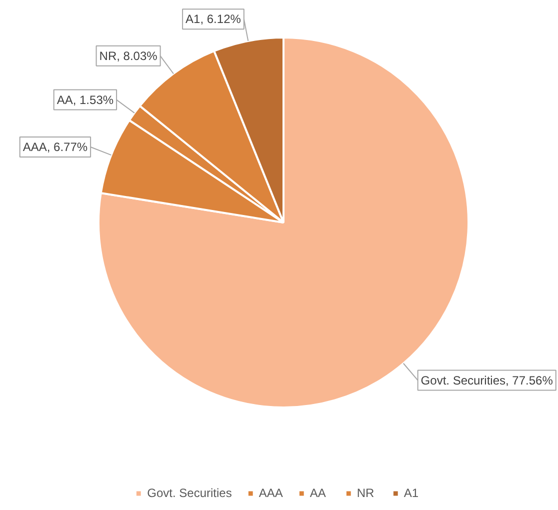 This screenshot has height=510, width=558. What do you see at coordinates (214, 19) in the screenshot?
I see `data-label: A1, 6.12%` at bounding box center [214, 19].